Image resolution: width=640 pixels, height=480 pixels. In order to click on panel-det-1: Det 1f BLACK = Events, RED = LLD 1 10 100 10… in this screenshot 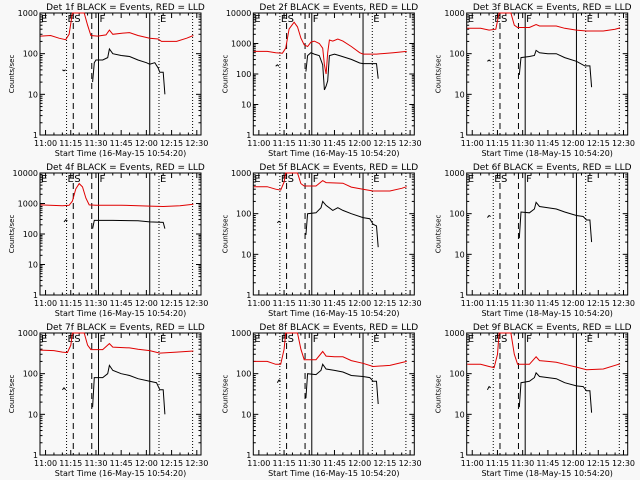, I will do `click(108, 80)`.